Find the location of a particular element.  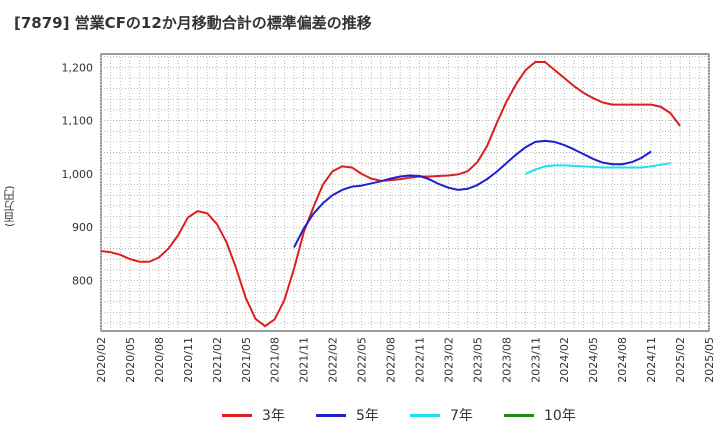

legend-label-3y: 3年 is located at coordinates (273, 416).